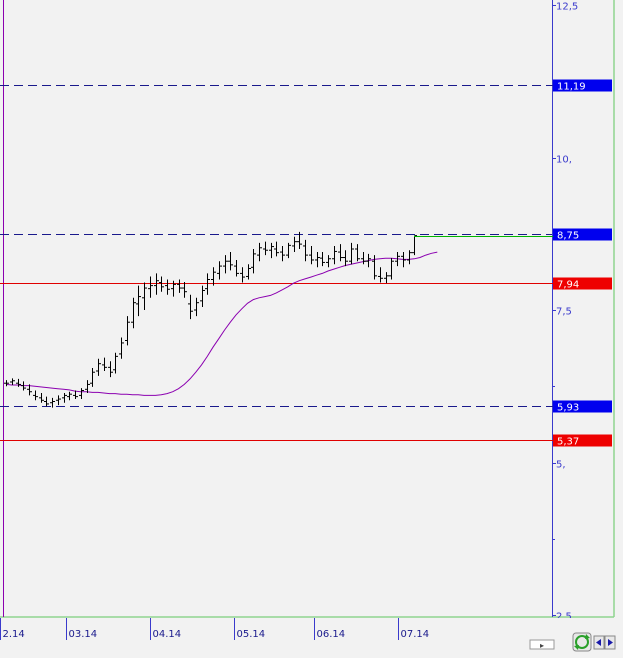 Image resolution: width=623 pixels, height=658 pixels. What do you see at coordinates (571, 87) in the screenshot?
I see `level-label-0: 11,19` at bounding box center [571, 87].